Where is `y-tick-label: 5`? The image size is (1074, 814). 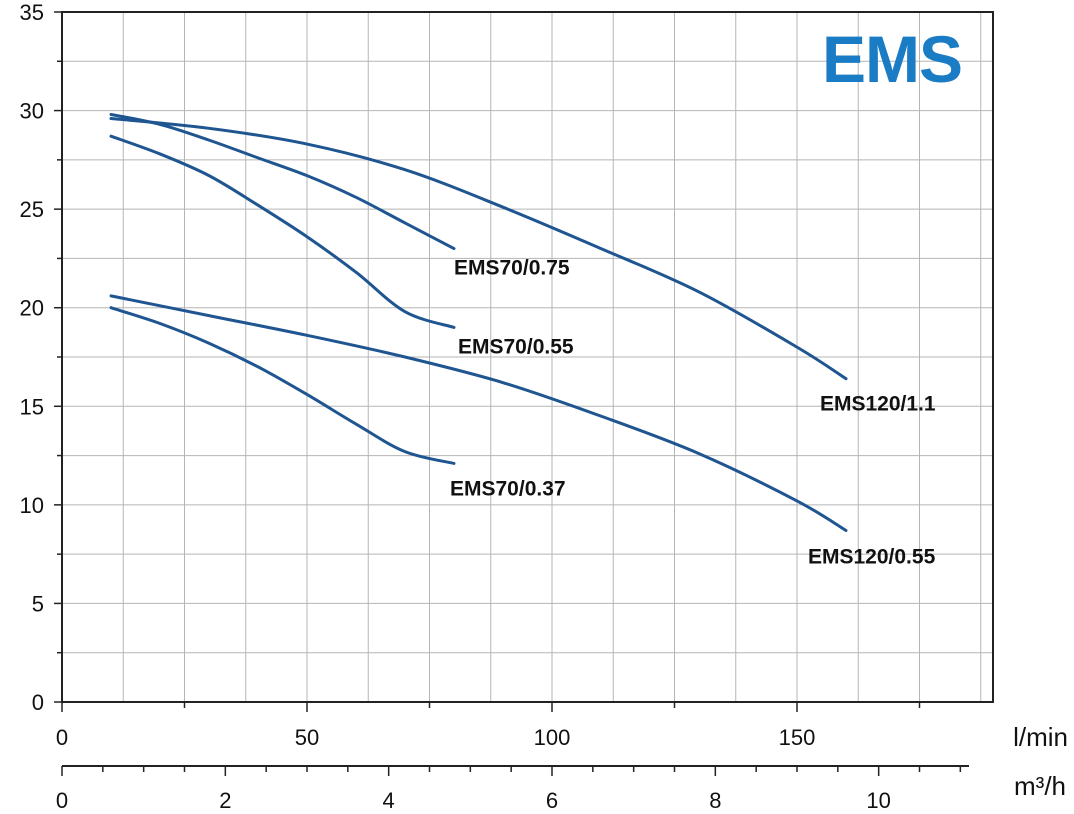 y-tick-label: 5 is located at coordinates (38, 603).